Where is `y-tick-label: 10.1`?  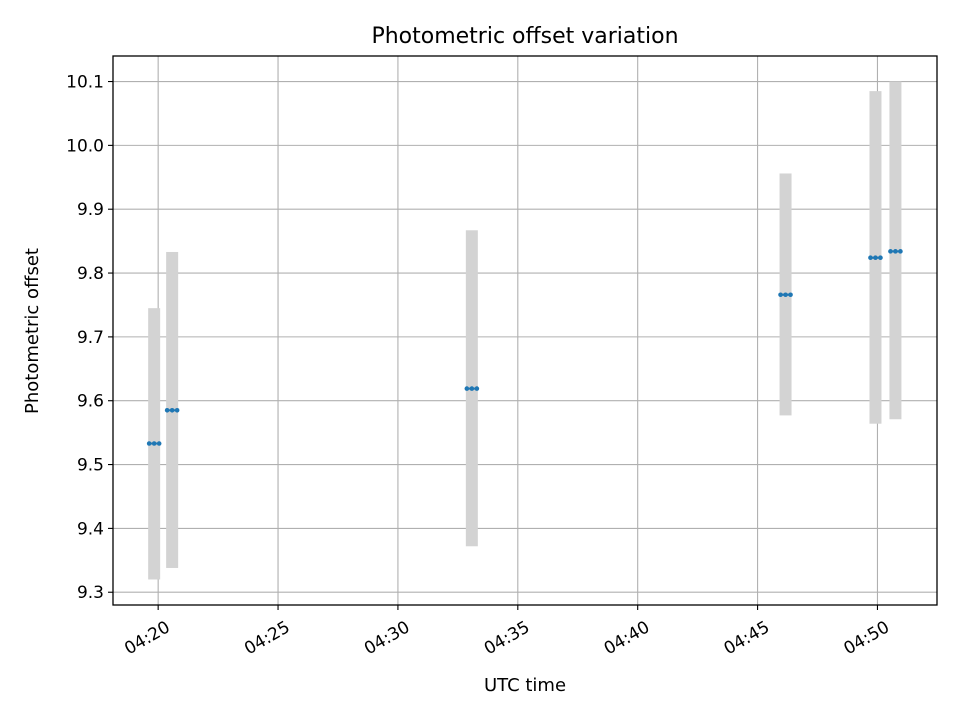 y-tick-label: 10.1 is located at coordinates (85, 83).